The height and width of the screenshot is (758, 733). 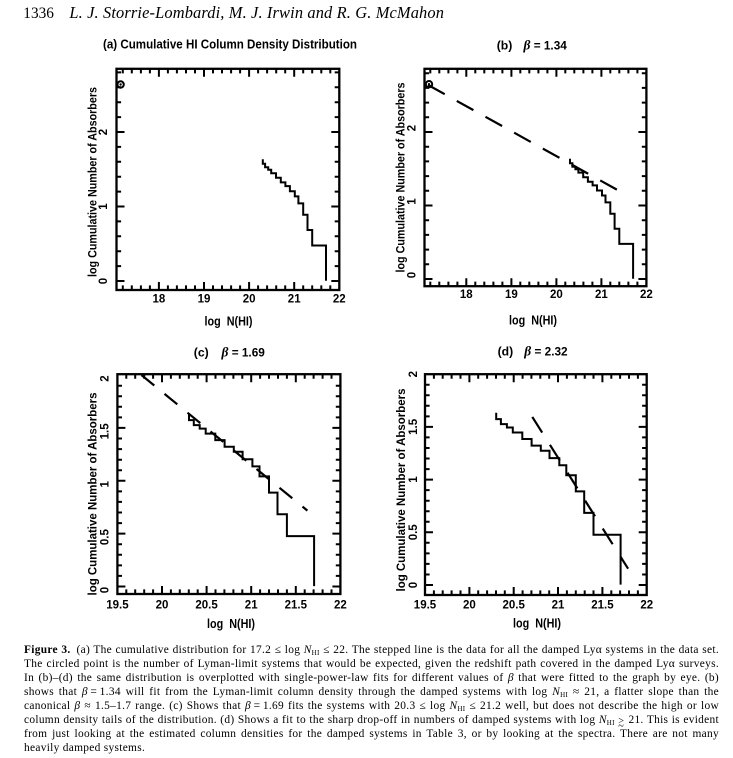 What do you see at coordinates (545, 351) in the screenshot?
I see `svg-text: β = 2.32` at bounding box center [545, 351].